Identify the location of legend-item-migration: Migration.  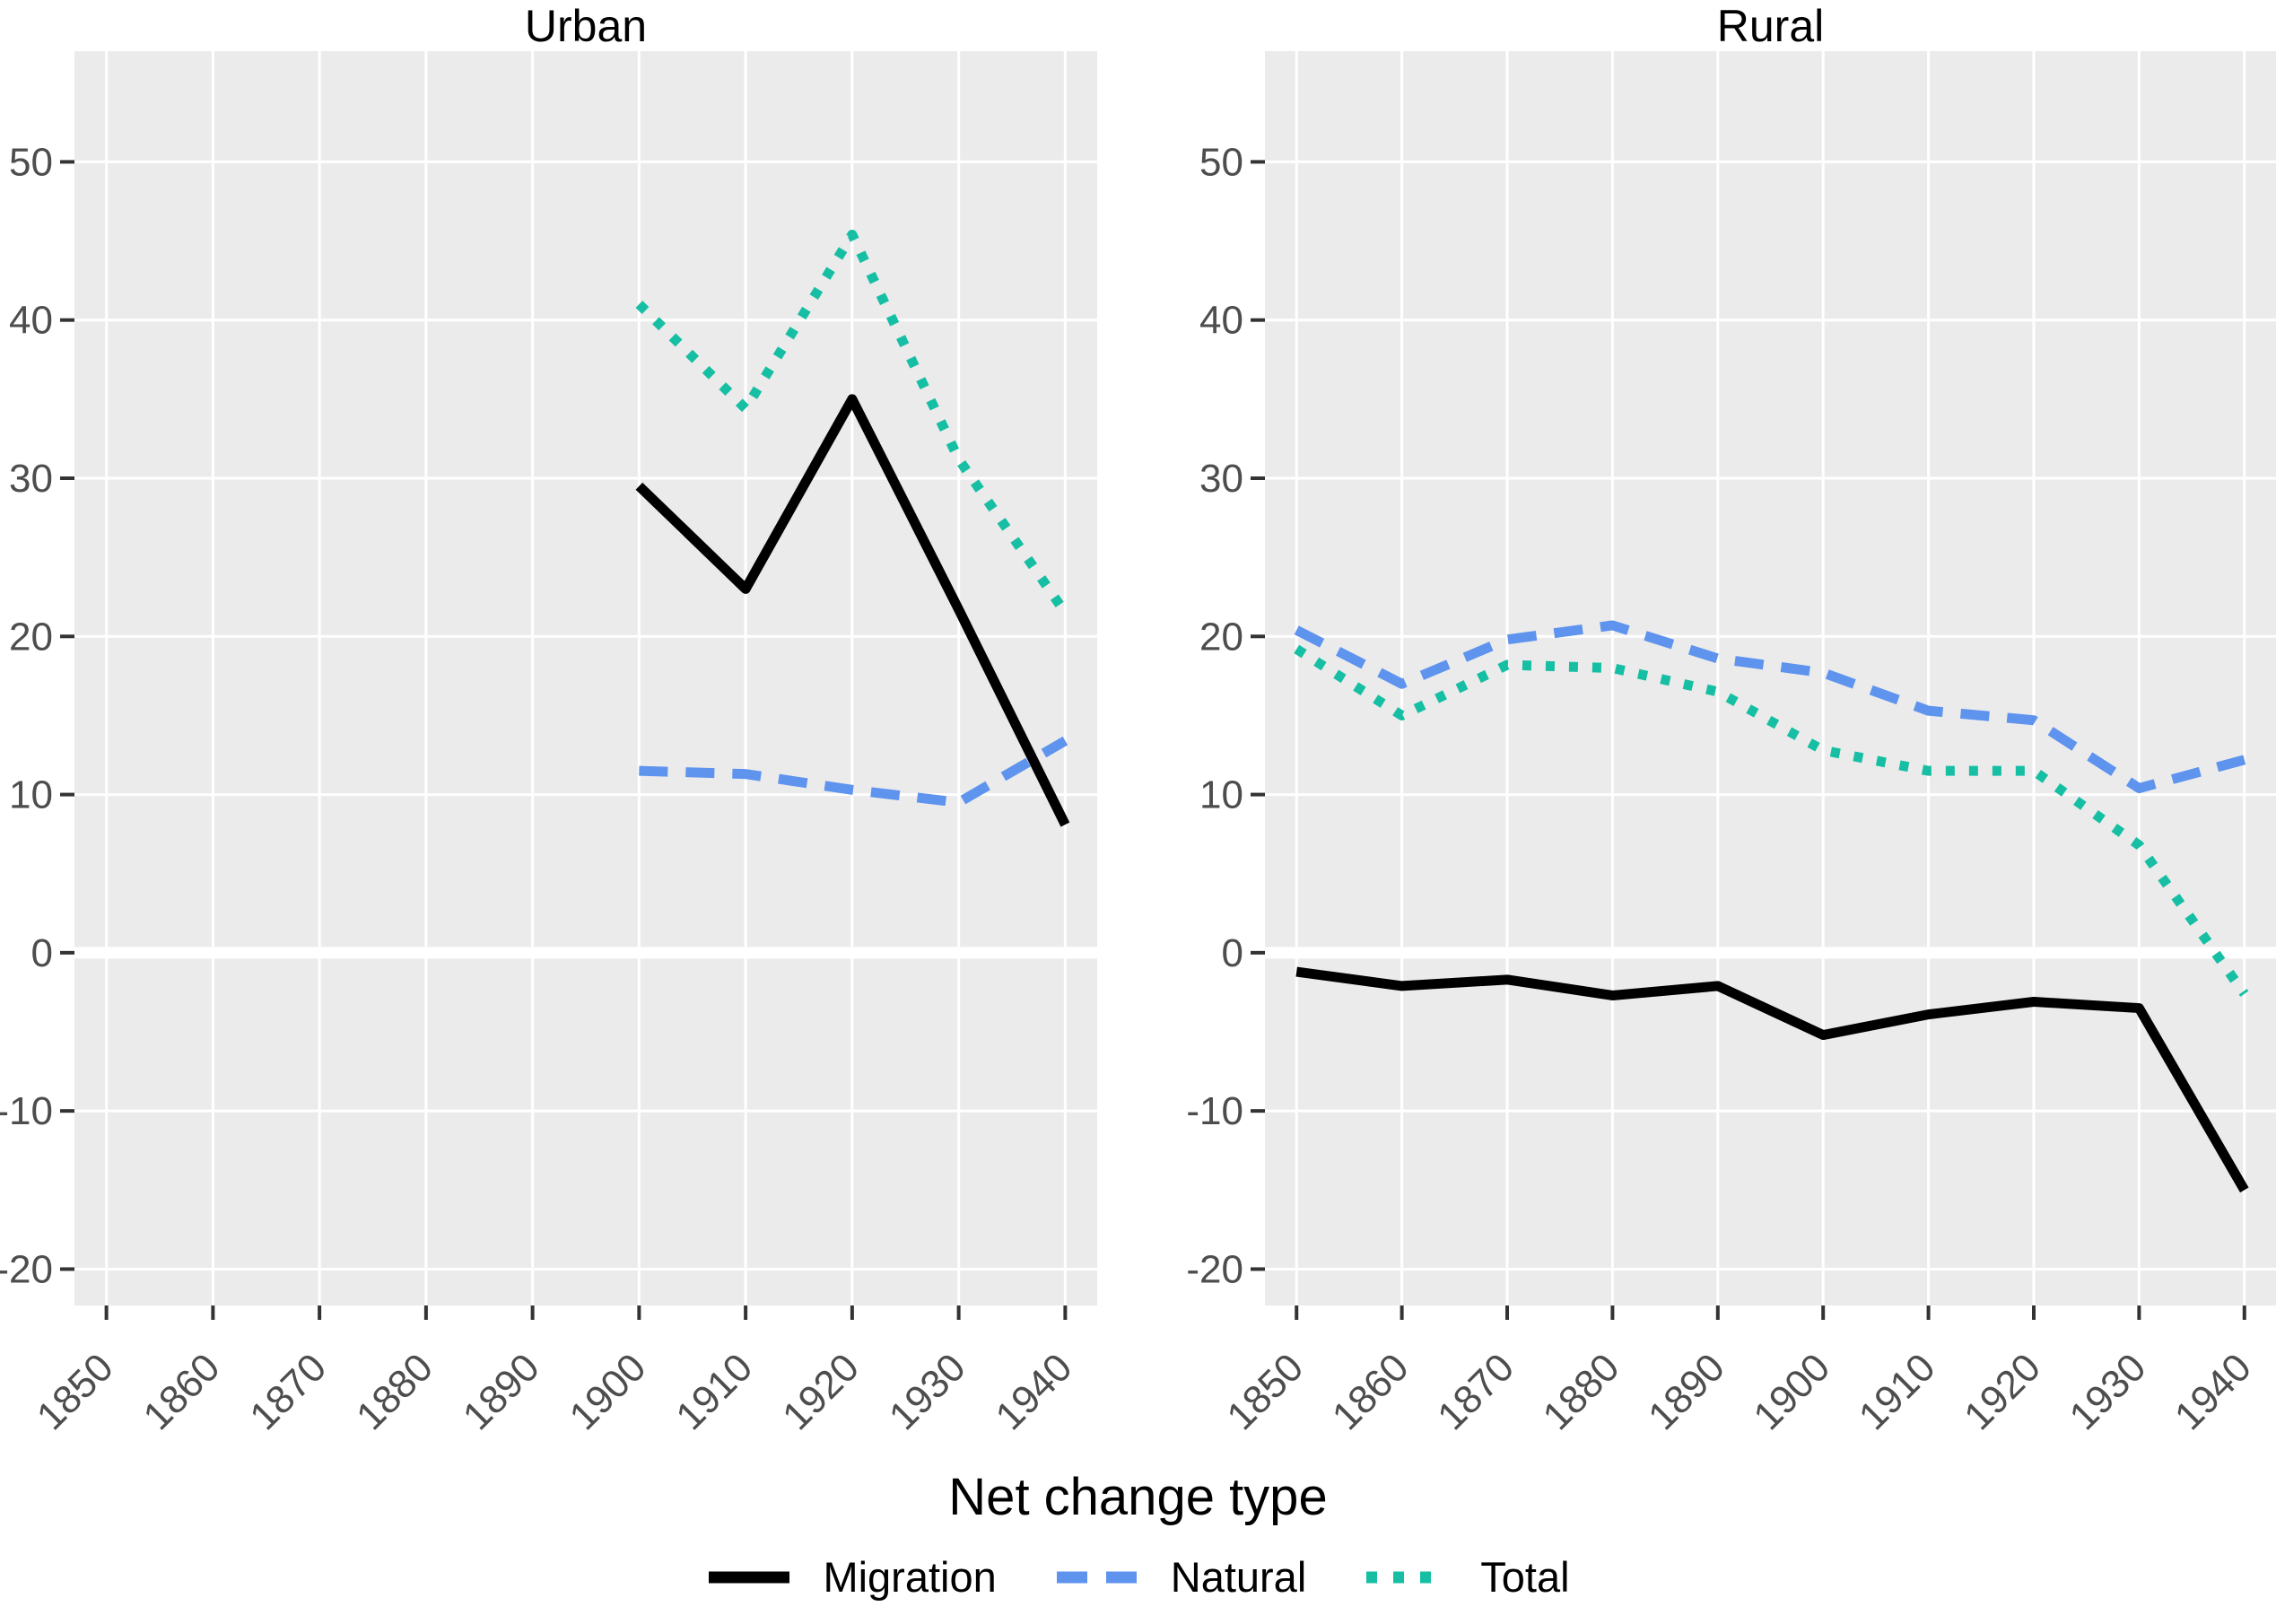
(851, 1577).